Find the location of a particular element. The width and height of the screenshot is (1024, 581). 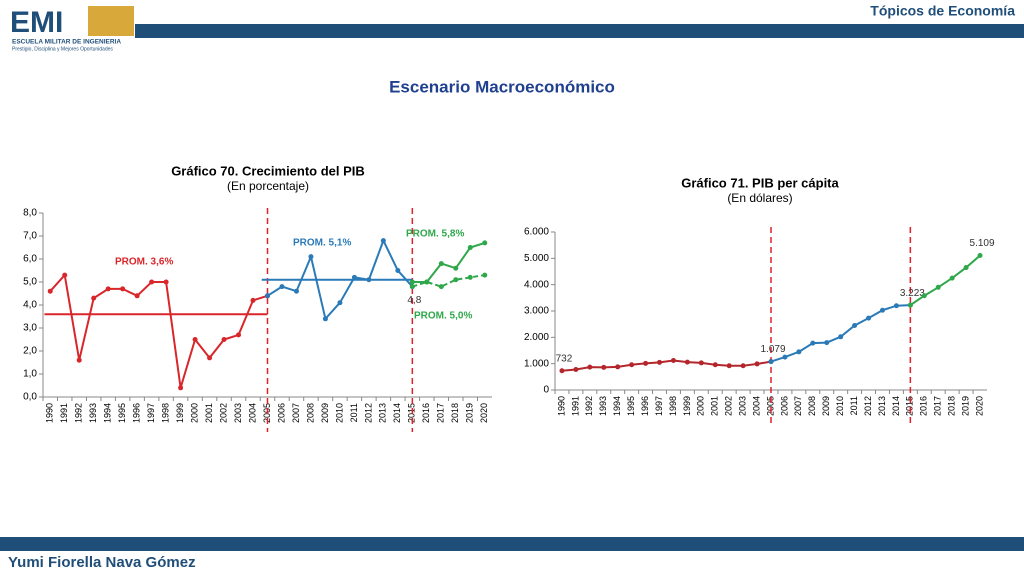

chart-subtitle: (En porcentaje) is located at coordinates (268, 186).